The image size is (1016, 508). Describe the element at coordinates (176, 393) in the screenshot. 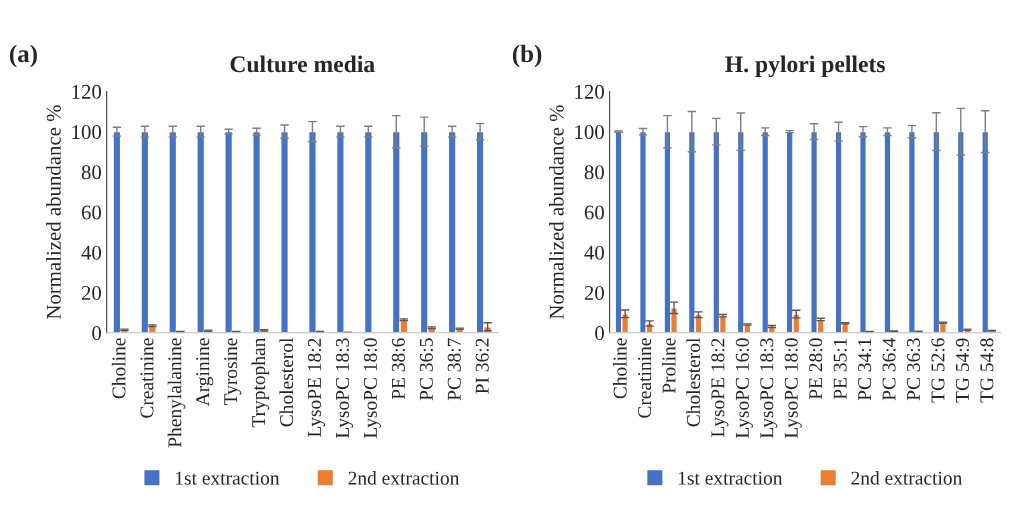

I see `x-tick-label: Phenylalanine` at that location.